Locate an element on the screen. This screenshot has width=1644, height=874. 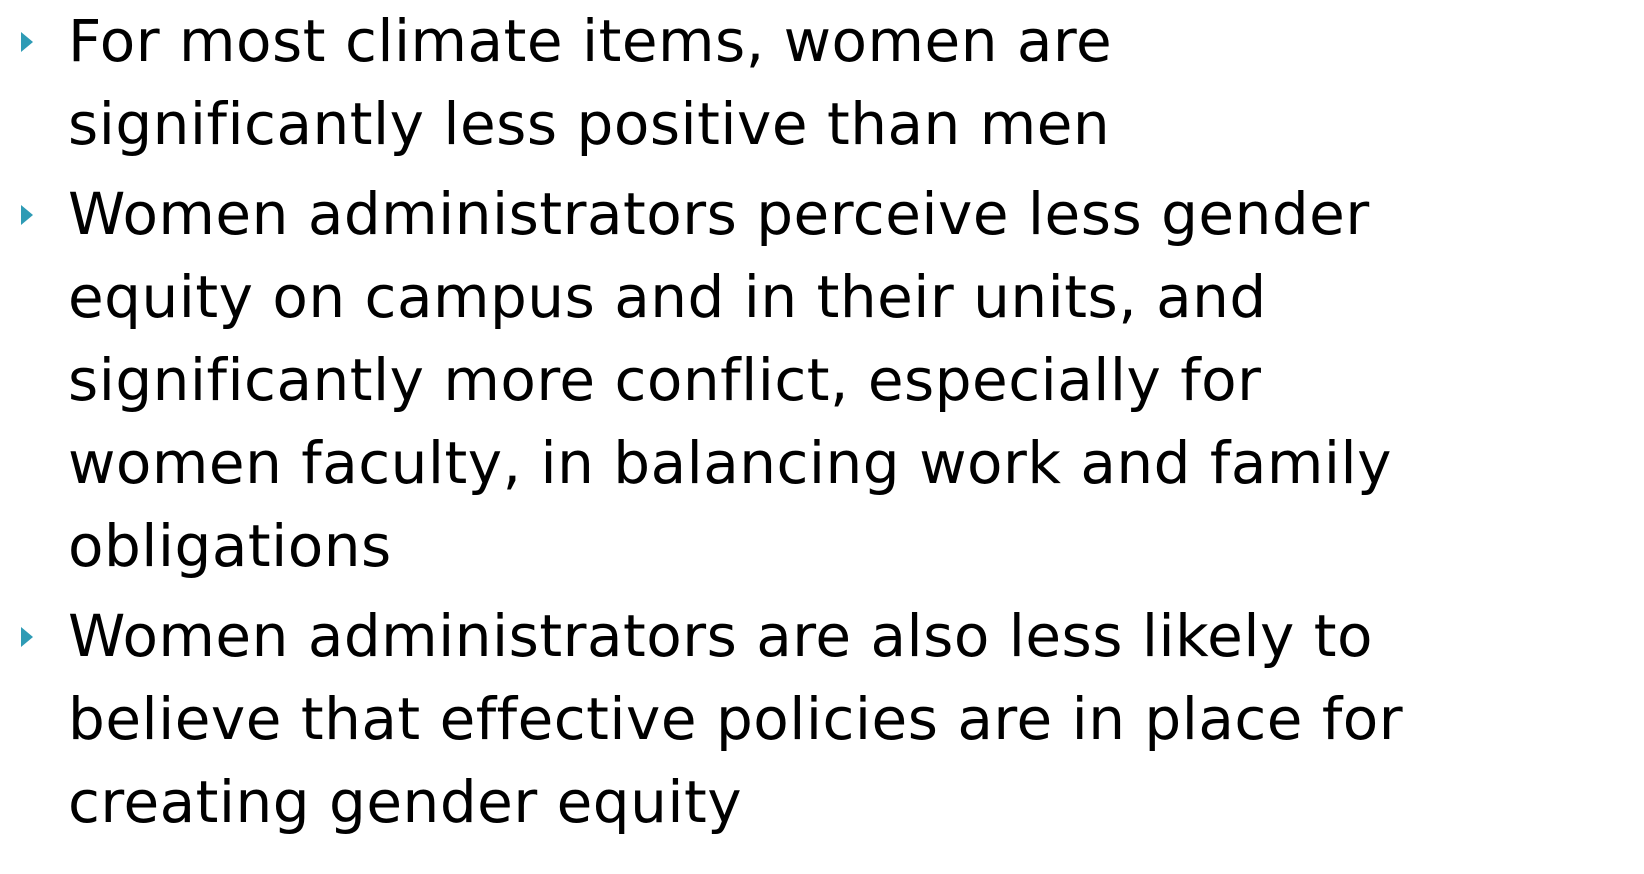
text-line: For most climate items, women are is located at coordinates (590, 41).